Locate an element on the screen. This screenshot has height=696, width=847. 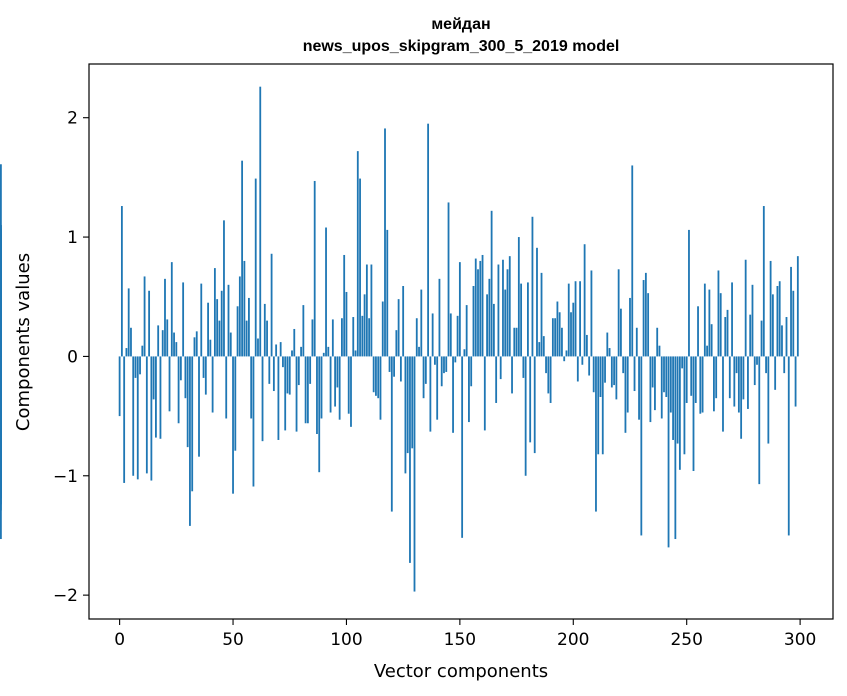
chart-title-line-1: мейдан is located at coordinates (460, 24).